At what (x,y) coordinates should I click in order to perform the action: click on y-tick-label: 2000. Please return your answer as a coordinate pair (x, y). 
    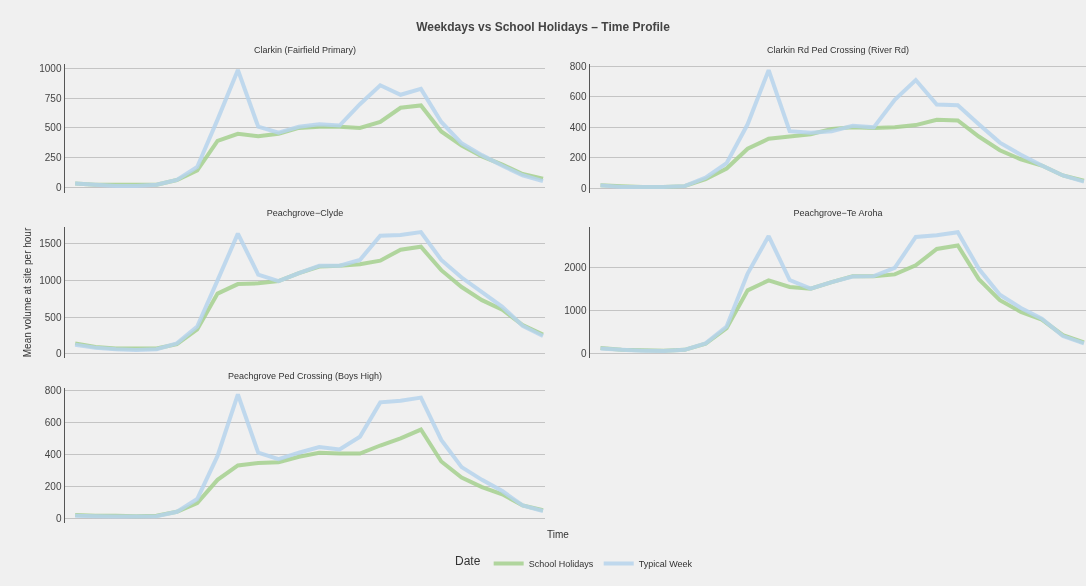
    Looking at the image, I should click on (575, 267).